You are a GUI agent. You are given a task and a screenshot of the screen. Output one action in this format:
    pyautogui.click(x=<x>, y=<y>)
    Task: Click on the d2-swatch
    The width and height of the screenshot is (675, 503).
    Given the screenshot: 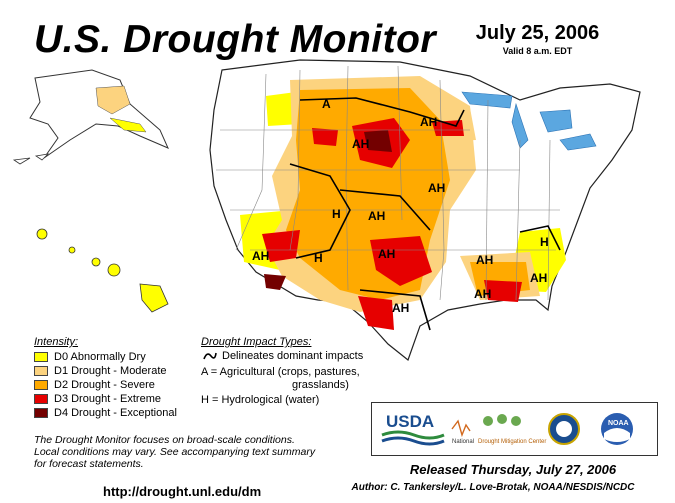 What is the action you would take?
    pyautogui.click(x=41, y=384)
    